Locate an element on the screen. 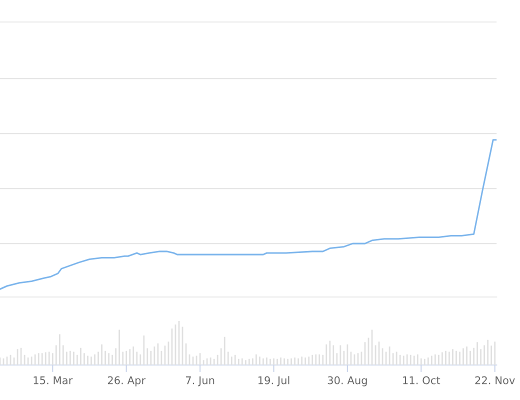 The width and height of the screenshot is (520, 400). x-tick-label: 26. Apr is located at coordinates (127, 381).